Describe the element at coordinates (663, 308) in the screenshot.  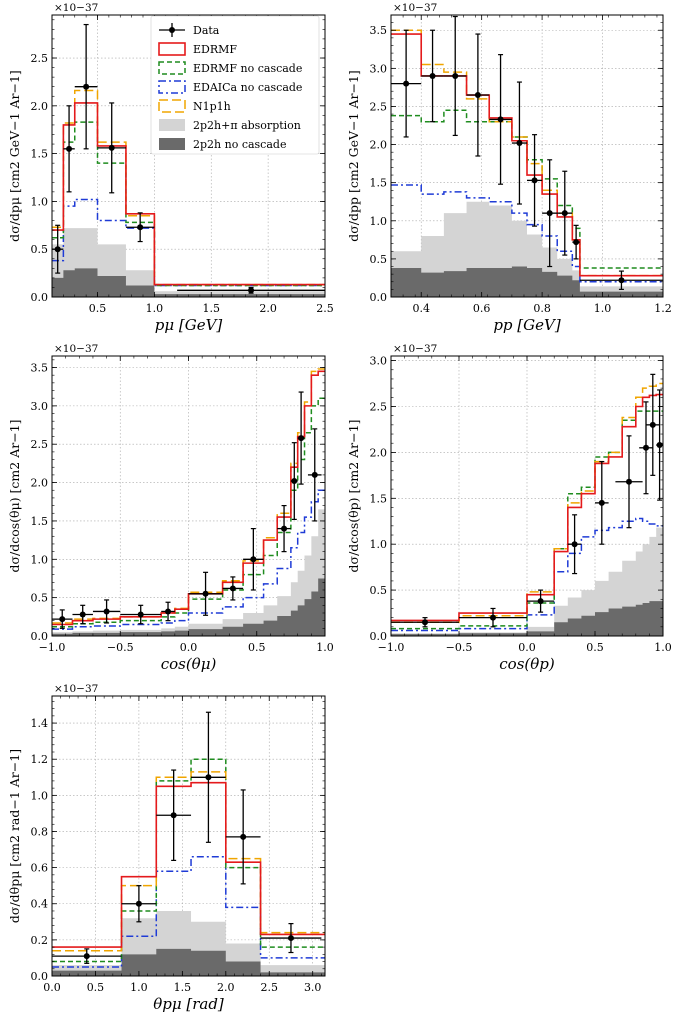
I see `x-tick-label: 1.2` at that location.